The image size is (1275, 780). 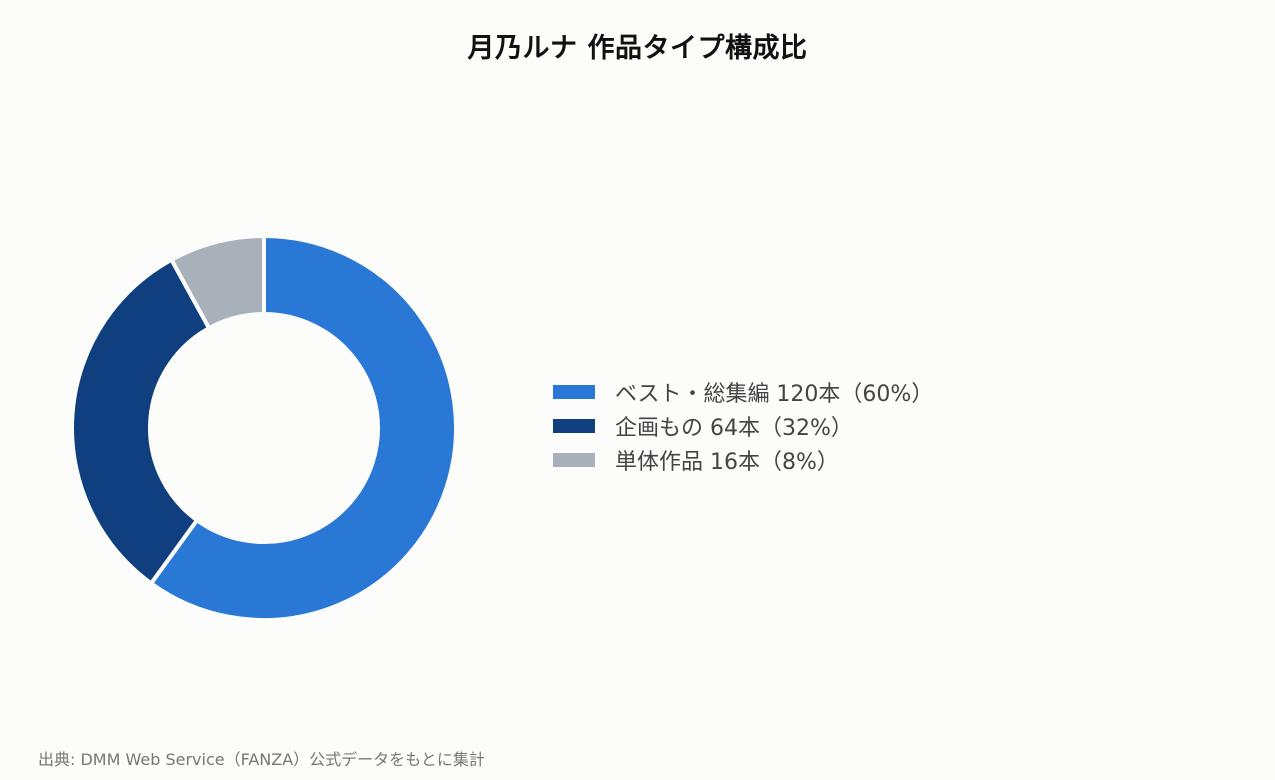 What do you see at coordinates (303, 427) in the screenshot?
I see `donut-slice-best` at bounding box center [303, 427].